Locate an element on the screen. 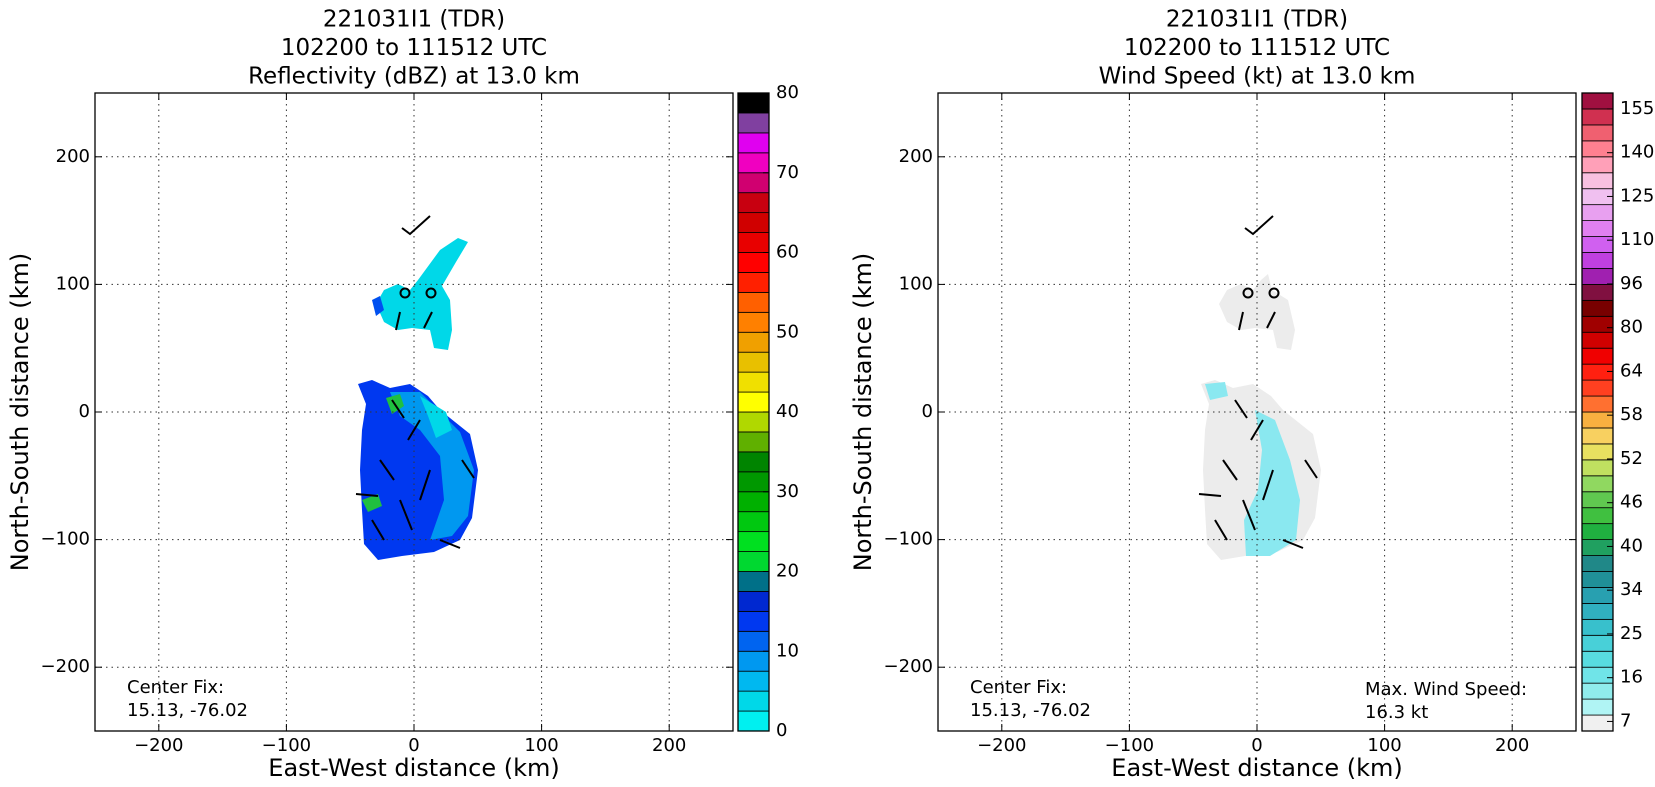 The image size is (1655, 787). colorbar-tick-label: 20 is located at coordinates (787, 571).